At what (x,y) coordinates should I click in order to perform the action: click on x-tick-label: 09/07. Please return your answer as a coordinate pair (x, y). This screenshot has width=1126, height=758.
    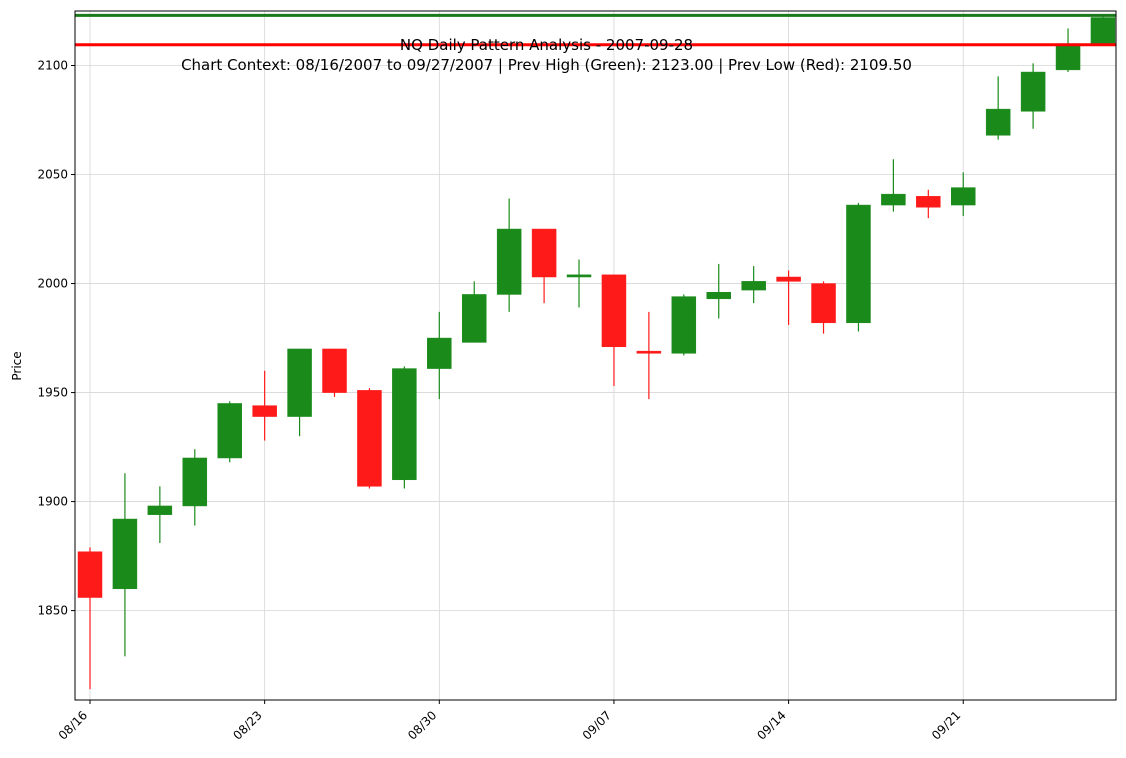
    Looking at the image, I should click on (597, 725).